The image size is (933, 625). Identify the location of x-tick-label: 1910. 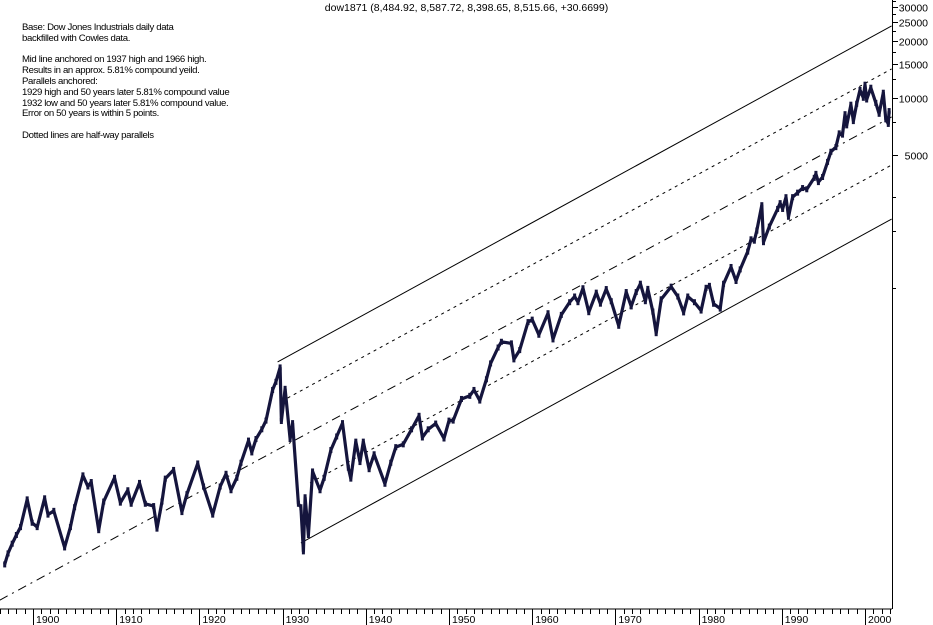
(131, 619).